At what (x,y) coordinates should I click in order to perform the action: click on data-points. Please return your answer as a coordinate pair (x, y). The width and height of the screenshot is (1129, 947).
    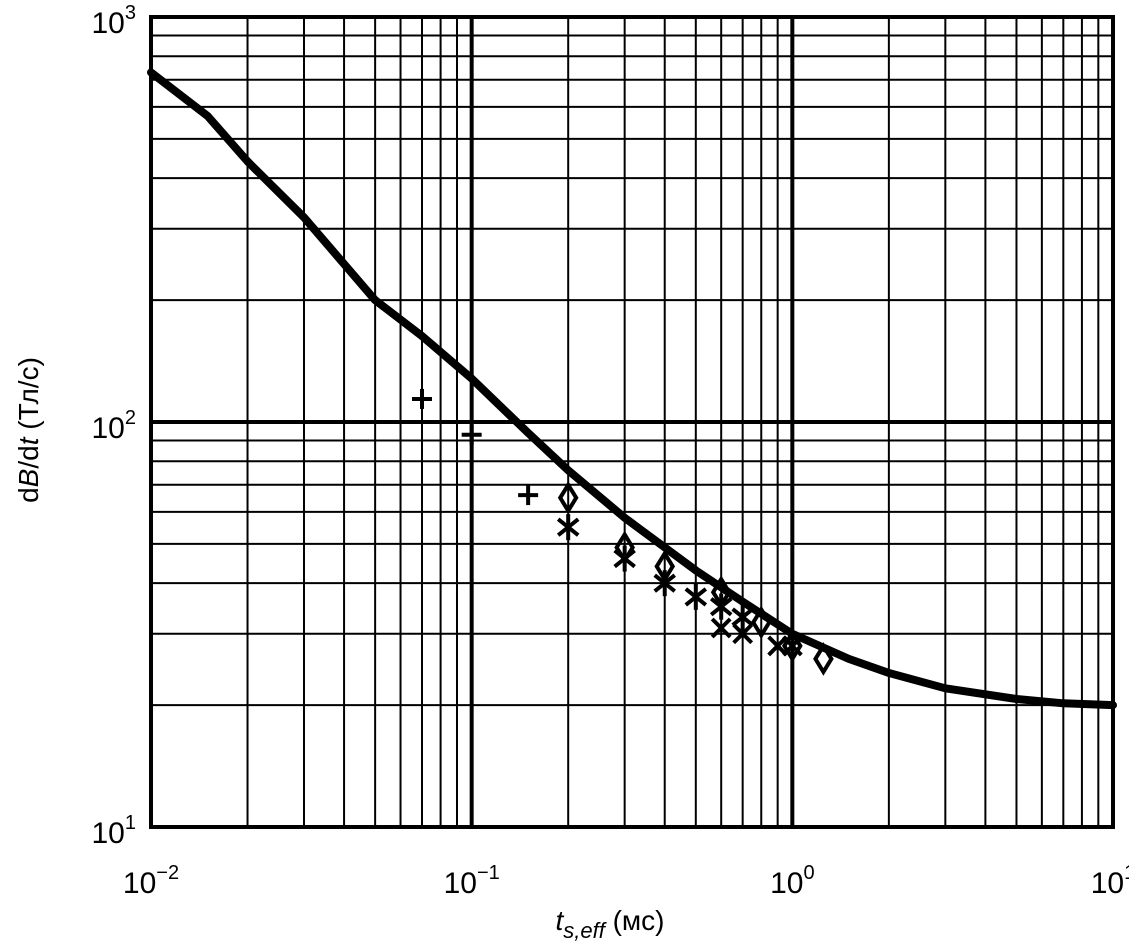
    Looking at the image, I should click on (622, 532).